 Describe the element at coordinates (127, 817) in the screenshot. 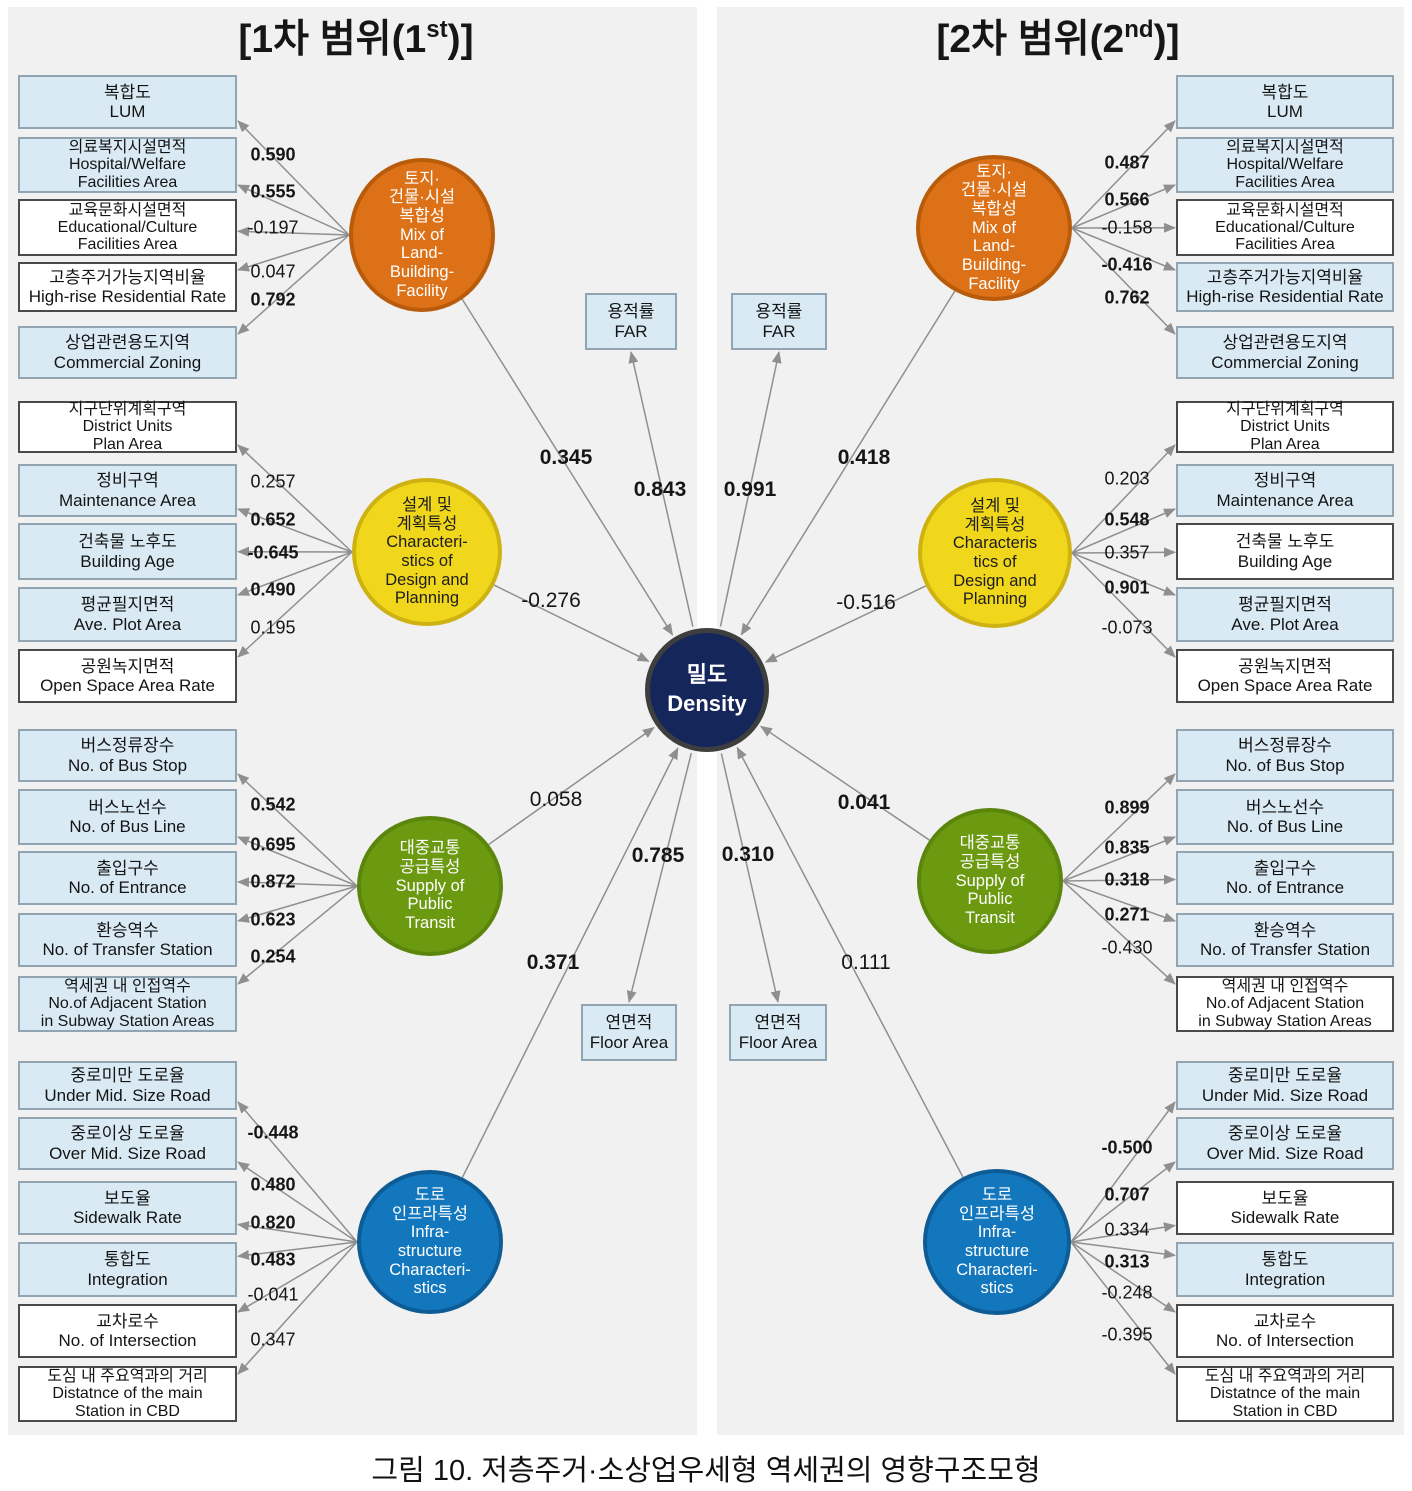

I see `indicator-box: 버스노선수 No. of Bus Line` at that location.